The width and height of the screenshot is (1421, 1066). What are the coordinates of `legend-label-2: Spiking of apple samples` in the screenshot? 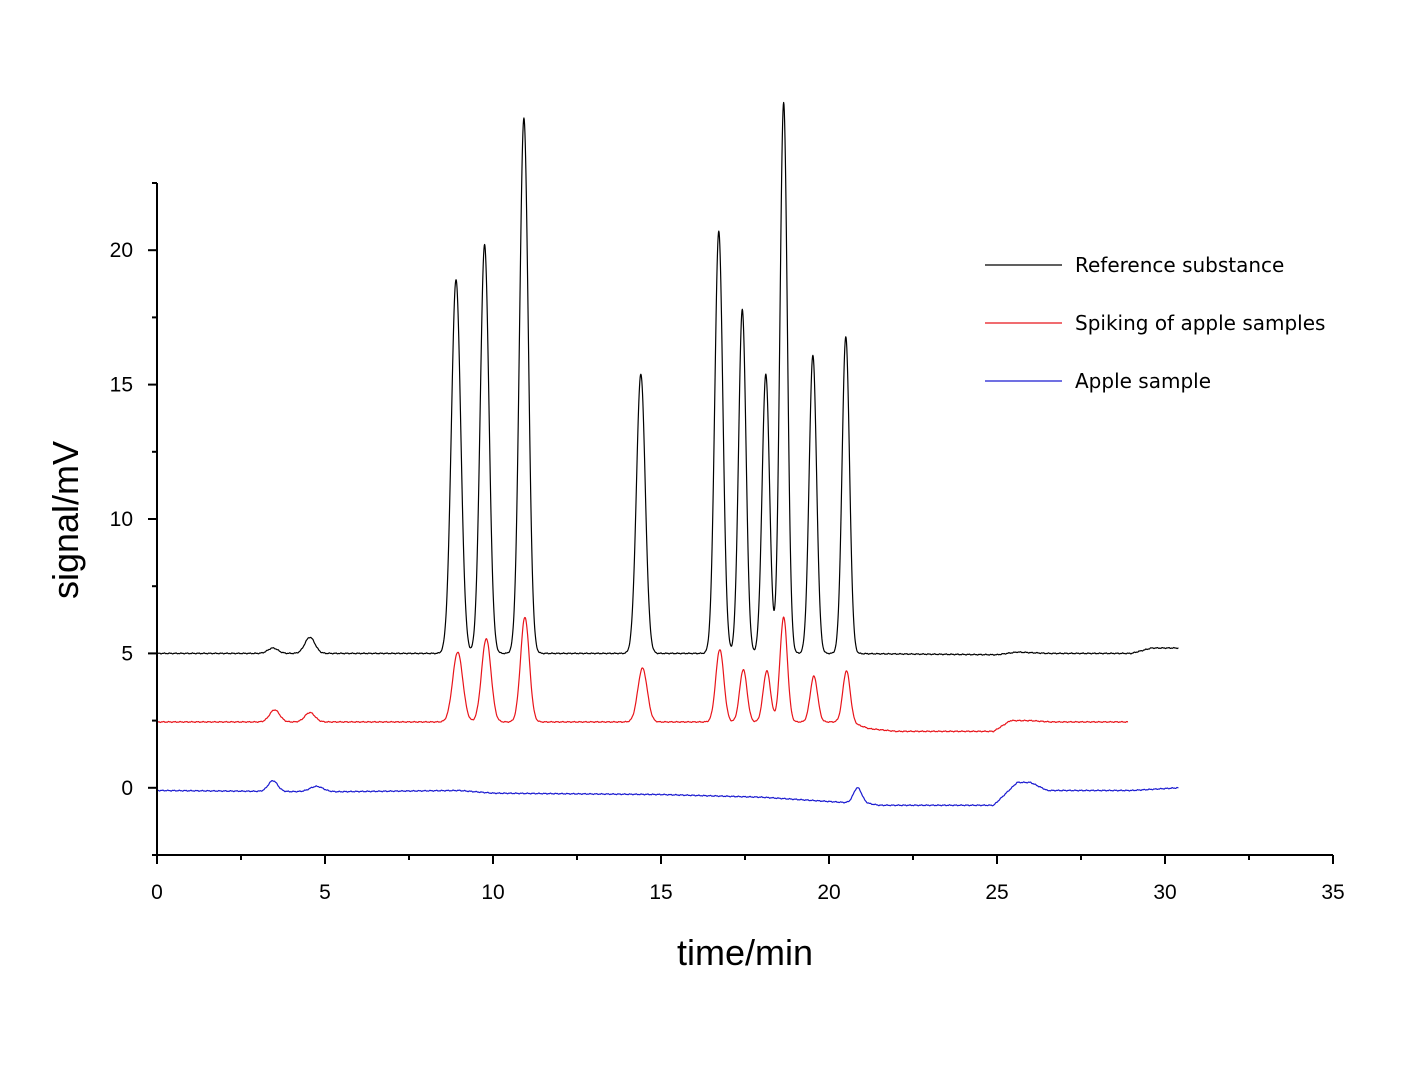 It's located at (1200, 323).